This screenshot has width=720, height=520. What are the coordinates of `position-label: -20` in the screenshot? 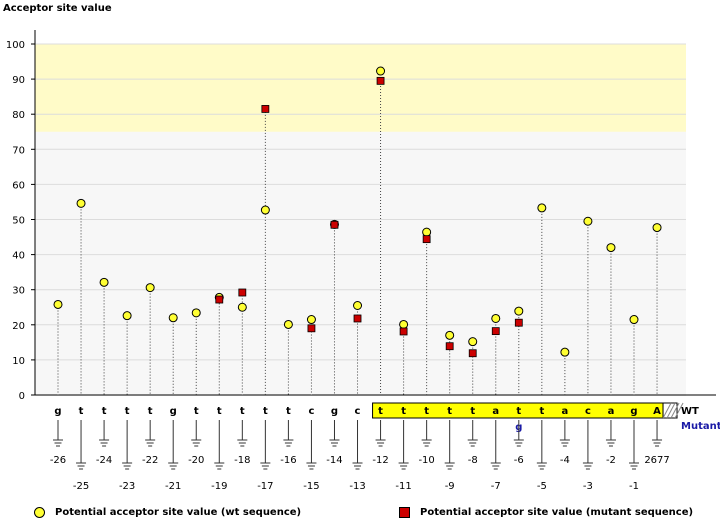 It's located at (196, 460).